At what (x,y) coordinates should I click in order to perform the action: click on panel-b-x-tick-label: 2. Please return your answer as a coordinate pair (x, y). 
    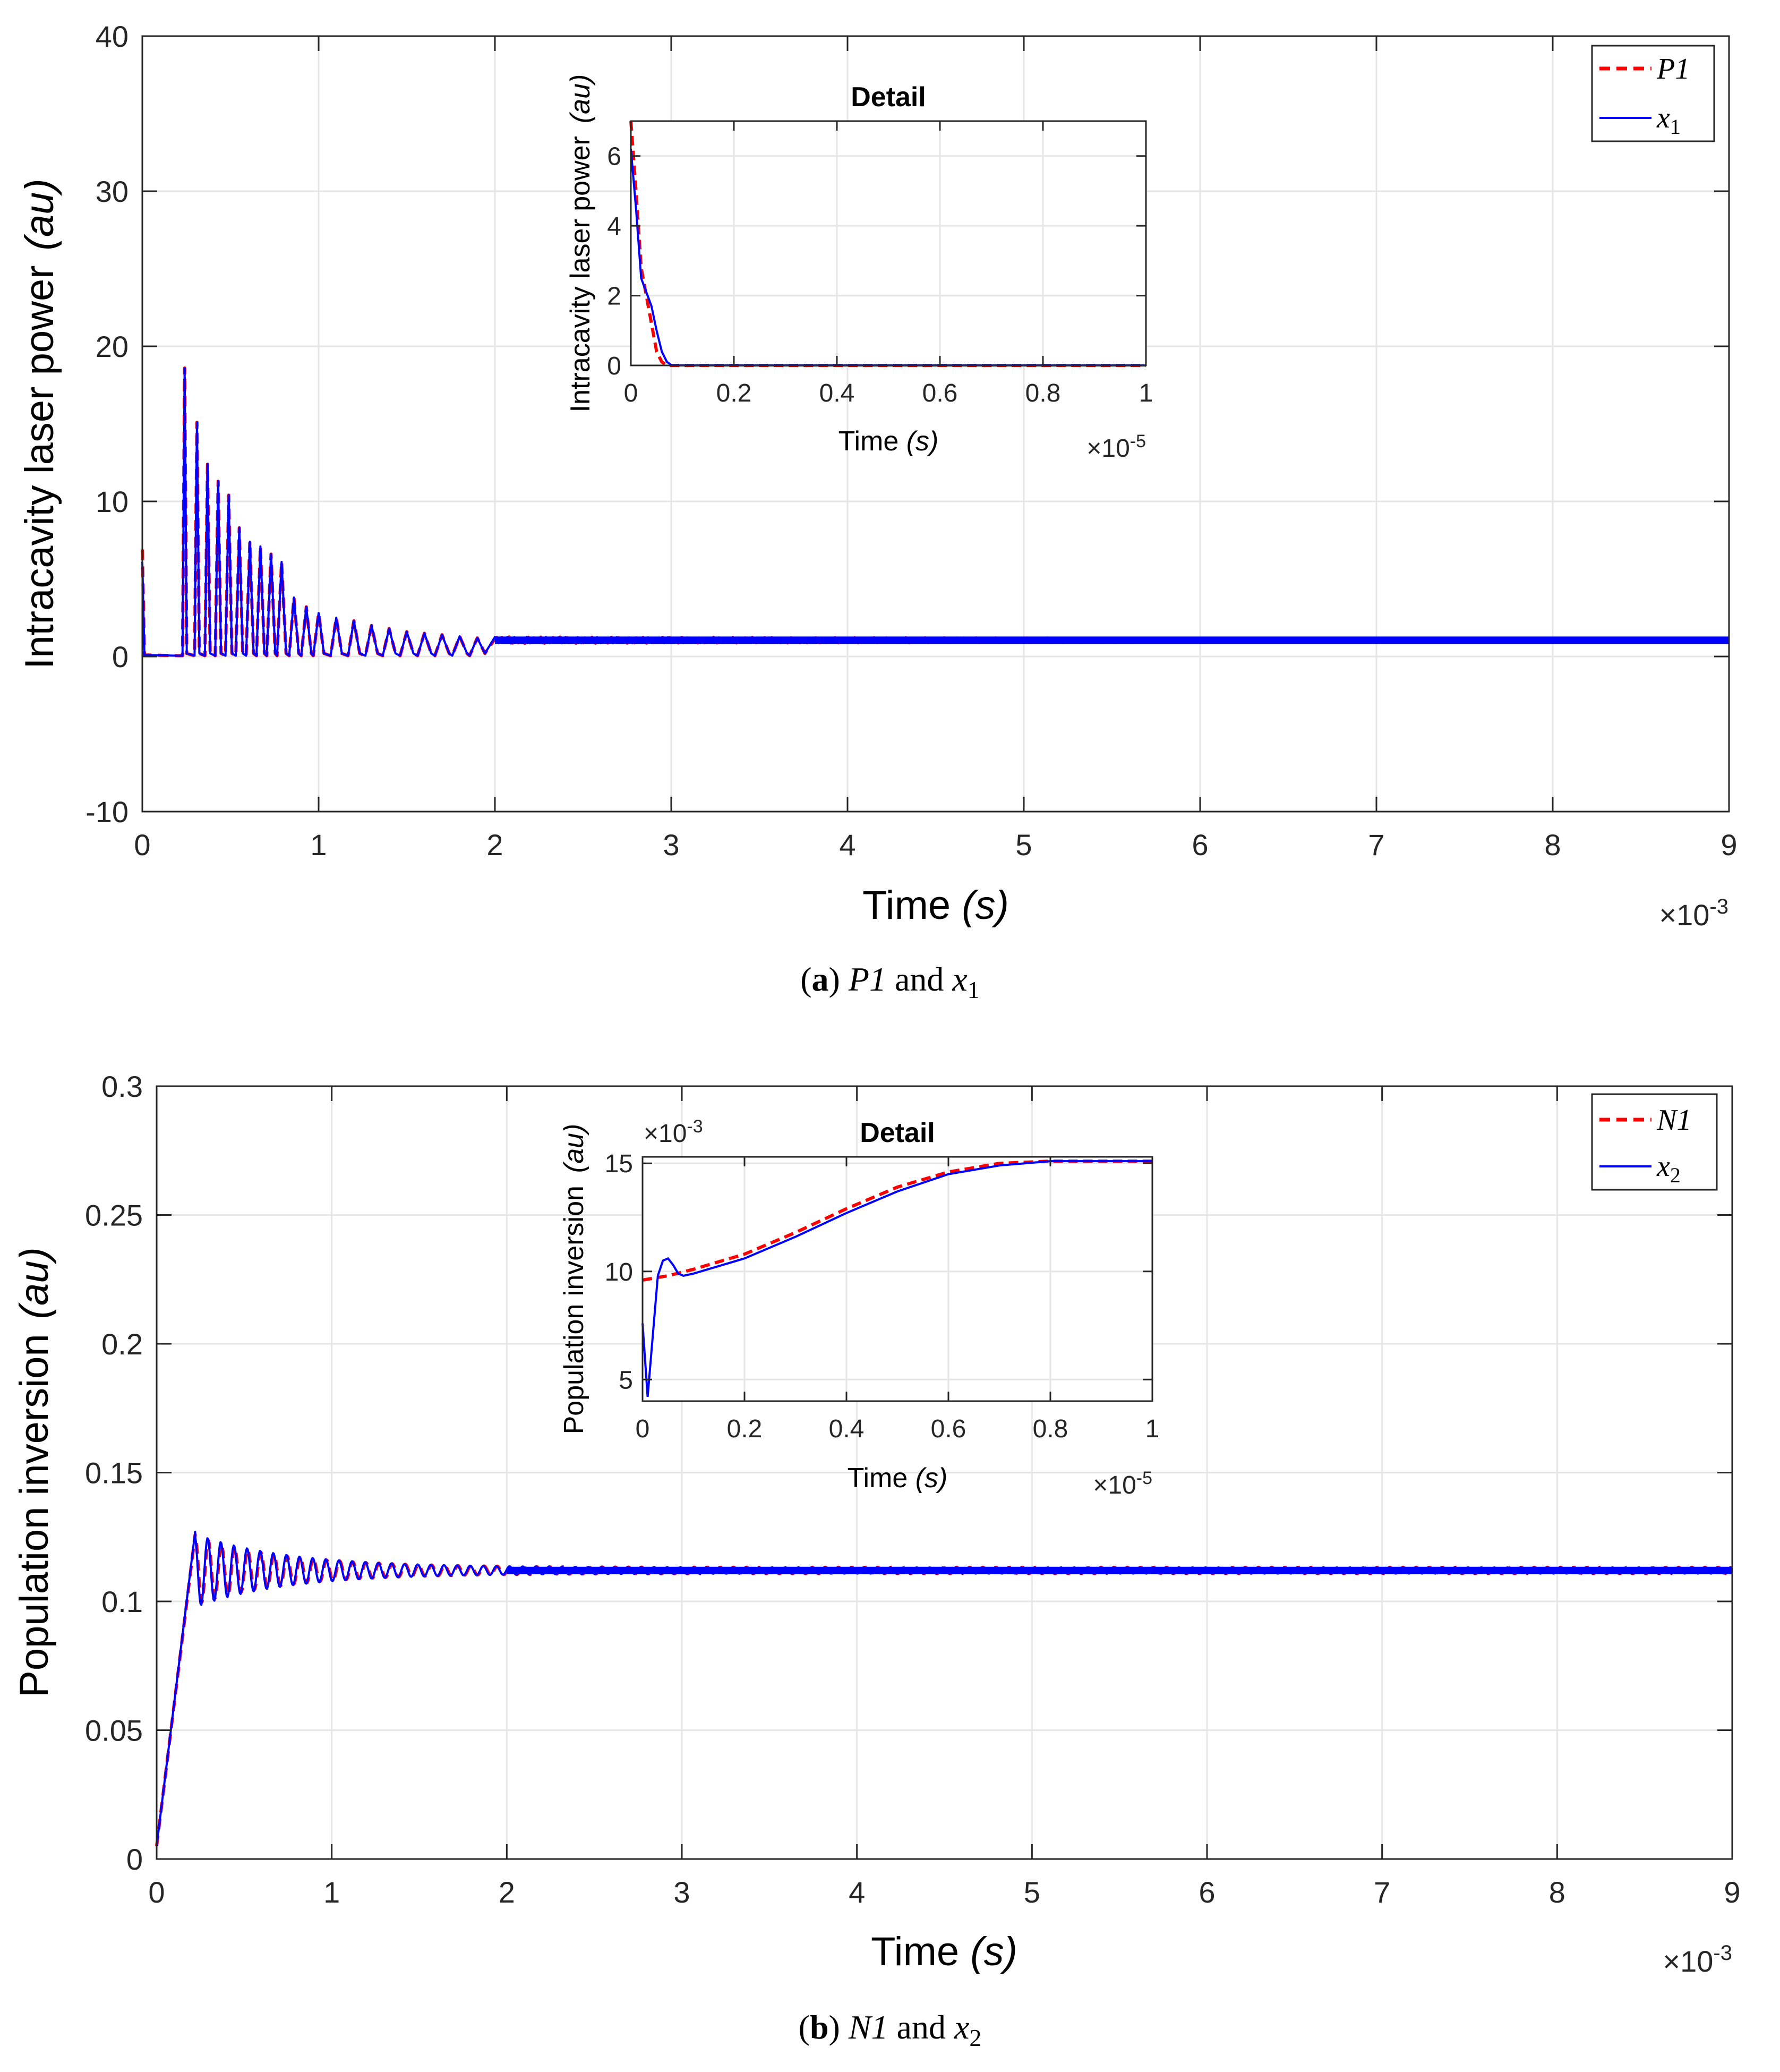
    Looking at the image, I should click on (507, 1892).